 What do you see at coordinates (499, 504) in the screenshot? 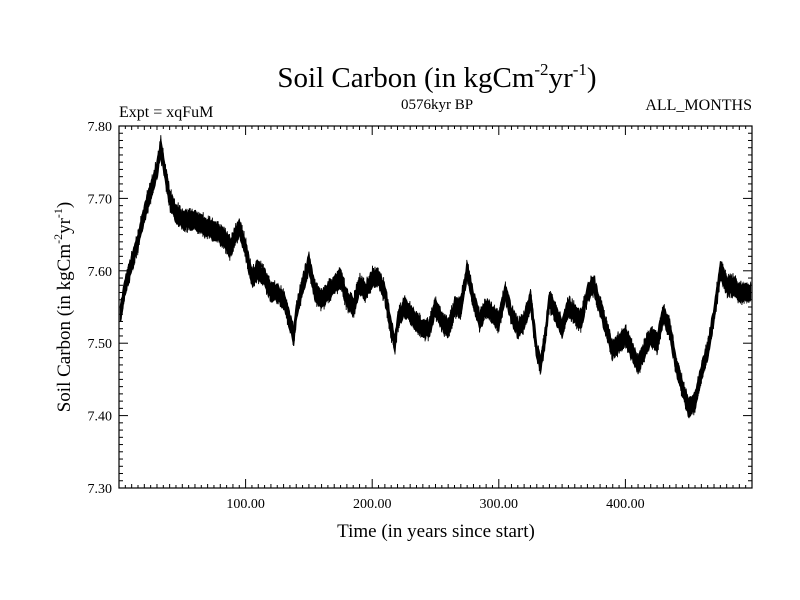
I see `x-tick-label: 300.00` at bounding box center [499, 504].